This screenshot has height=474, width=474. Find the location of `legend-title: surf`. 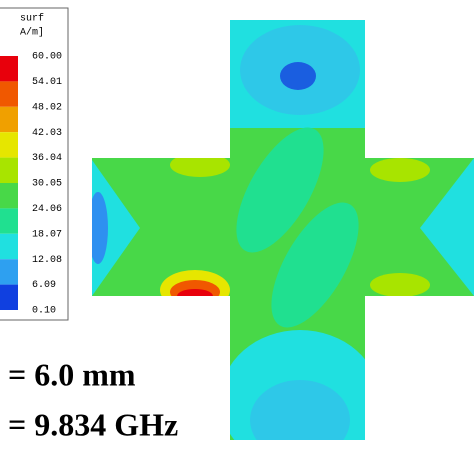

legend-title: surf is located at coordinates (32, 19).